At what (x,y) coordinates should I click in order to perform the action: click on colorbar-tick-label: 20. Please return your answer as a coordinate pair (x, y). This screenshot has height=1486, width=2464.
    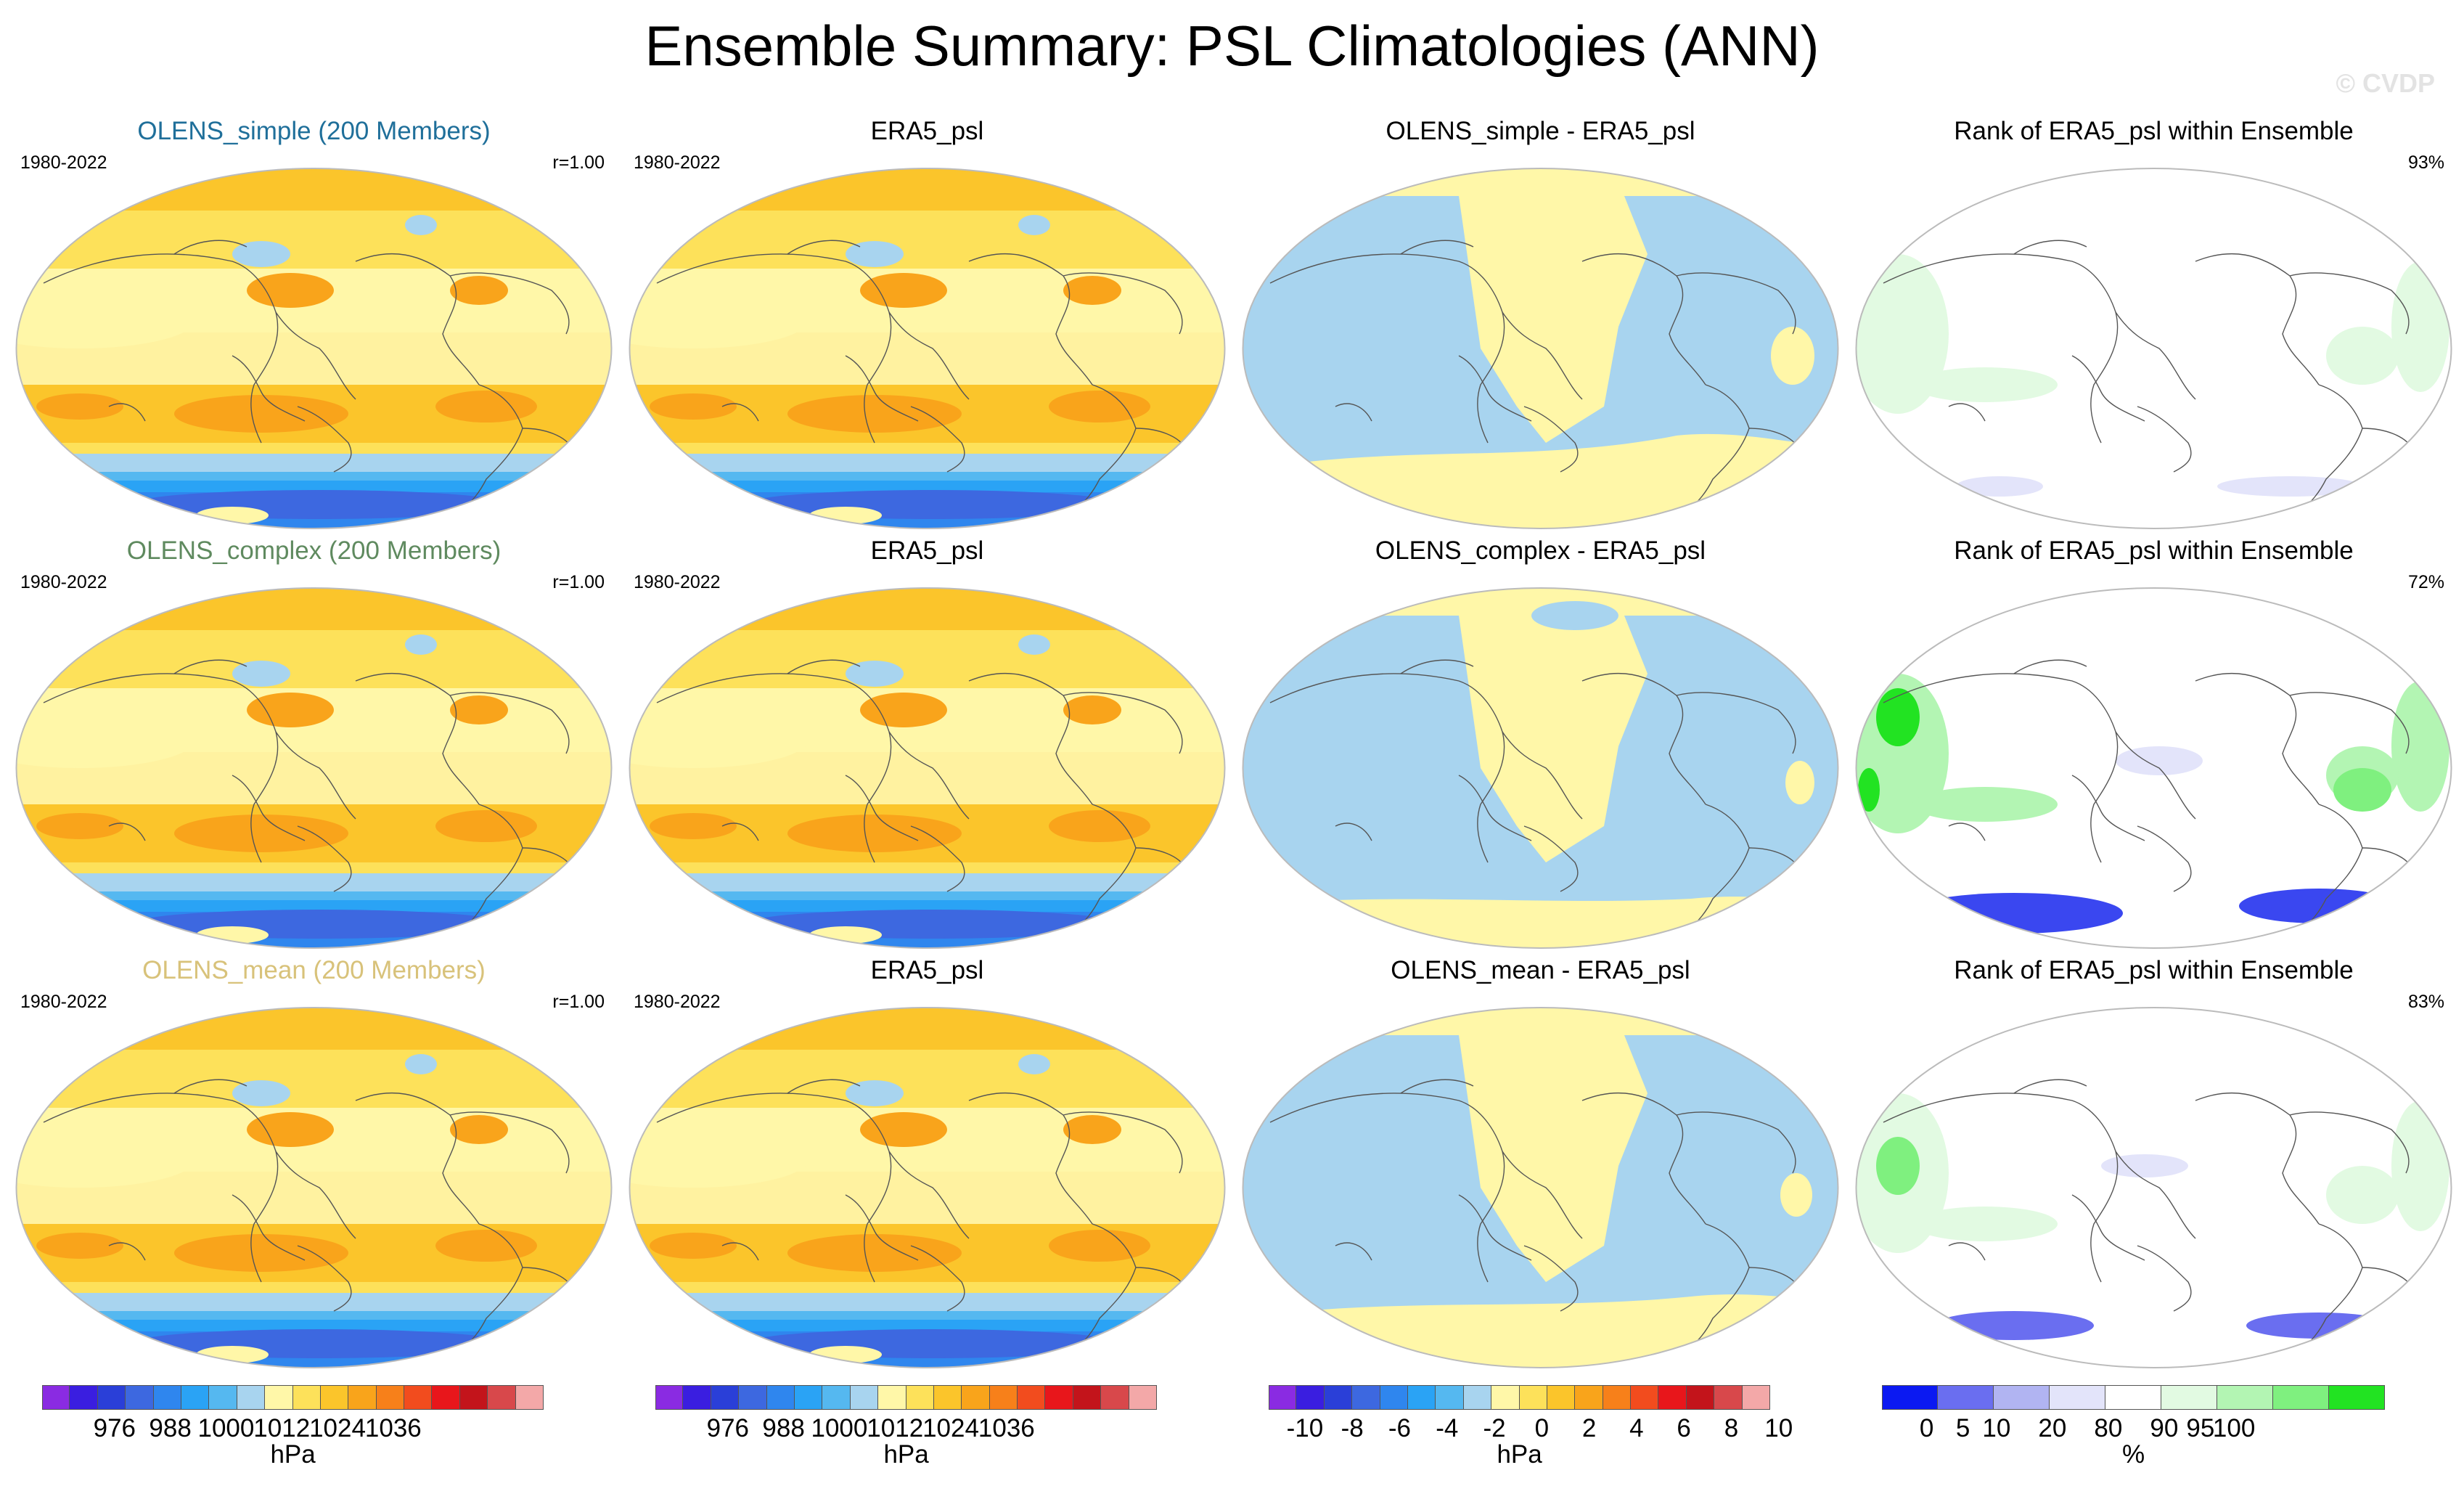
    Looking at the image, I should click on (2052, 1428).